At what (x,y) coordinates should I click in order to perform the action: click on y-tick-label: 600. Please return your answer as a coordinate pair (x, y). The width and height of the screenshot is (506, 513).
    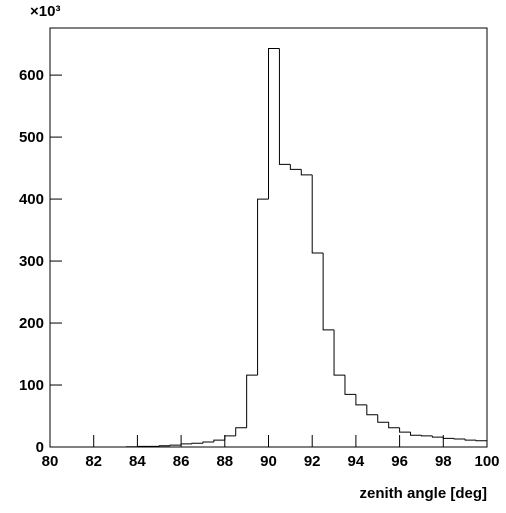
    Looking at the image, I should click on (31, 75).